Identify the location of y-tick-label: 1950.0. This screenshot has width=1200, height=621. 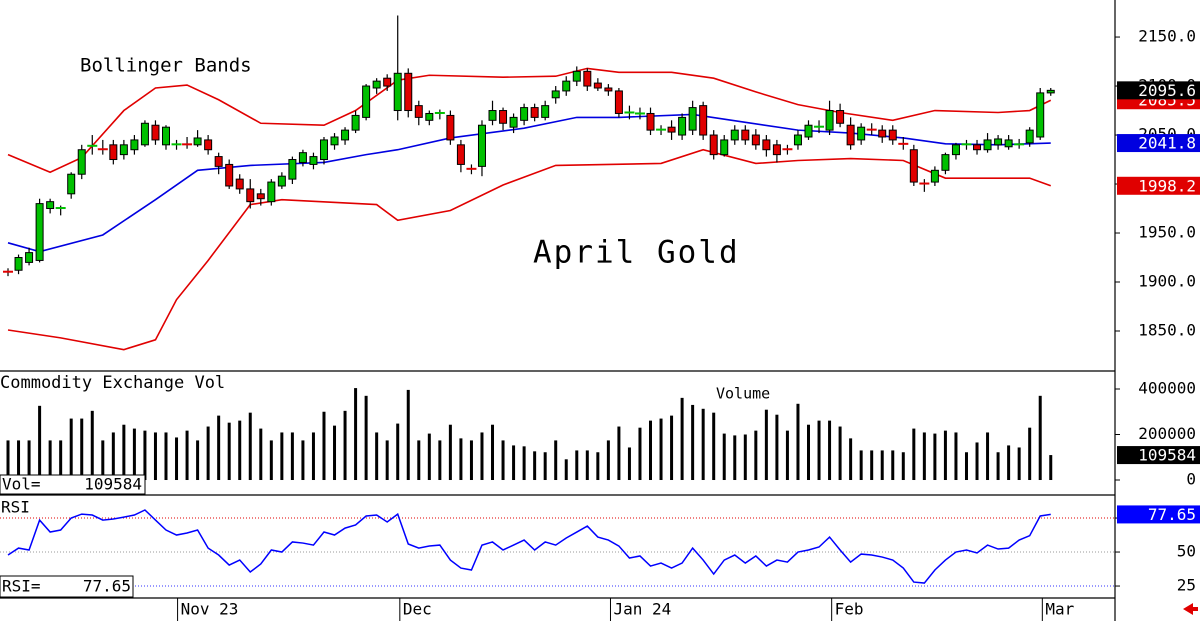
(1167, 232).